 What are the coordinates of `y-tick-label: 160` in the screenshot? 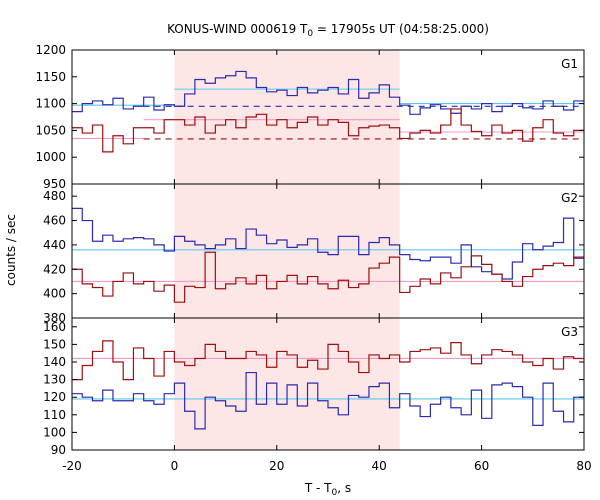 It's located at (54, 327).